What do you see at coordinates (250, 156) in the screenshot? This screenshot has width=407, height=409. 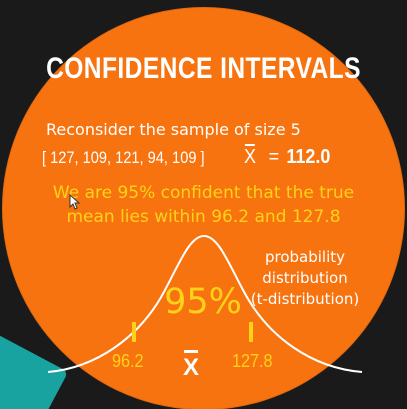 I see `x-bar-symbol: X` at bounding box center [250, 156].